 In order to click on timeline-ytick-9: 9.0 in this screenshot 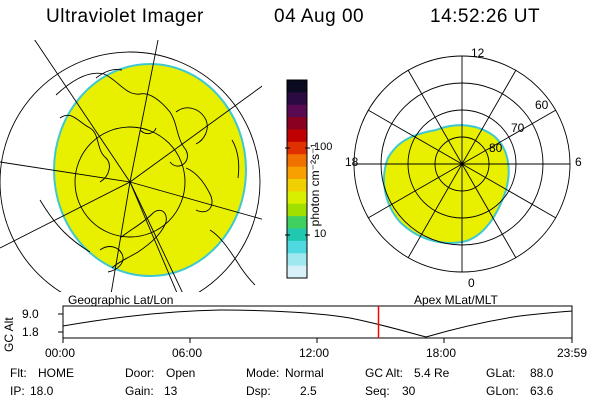, I will do `click(30, 314)`.